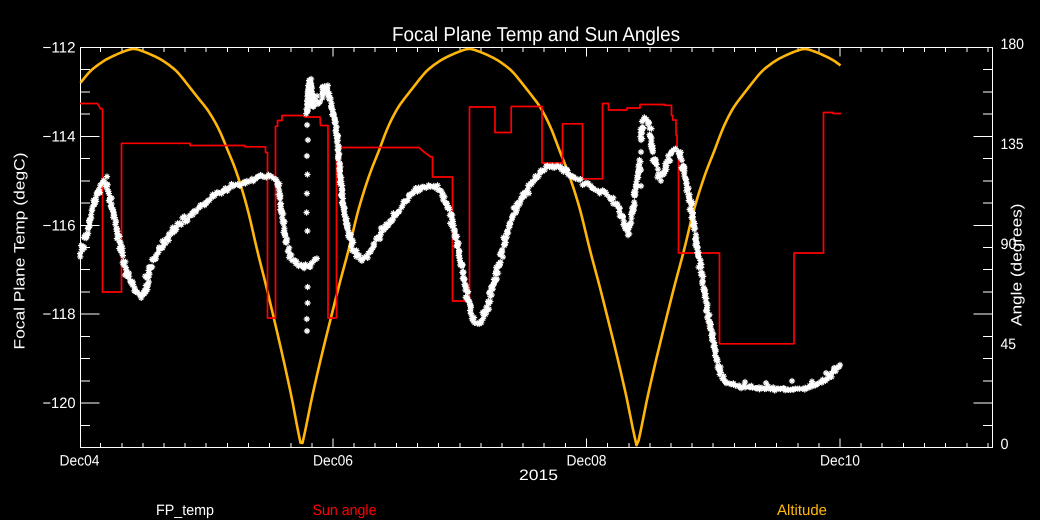 Image resolution: width=1040 pixels, height=520 pixels. I want to click on svg-text: Dec08, so click(587, 461).